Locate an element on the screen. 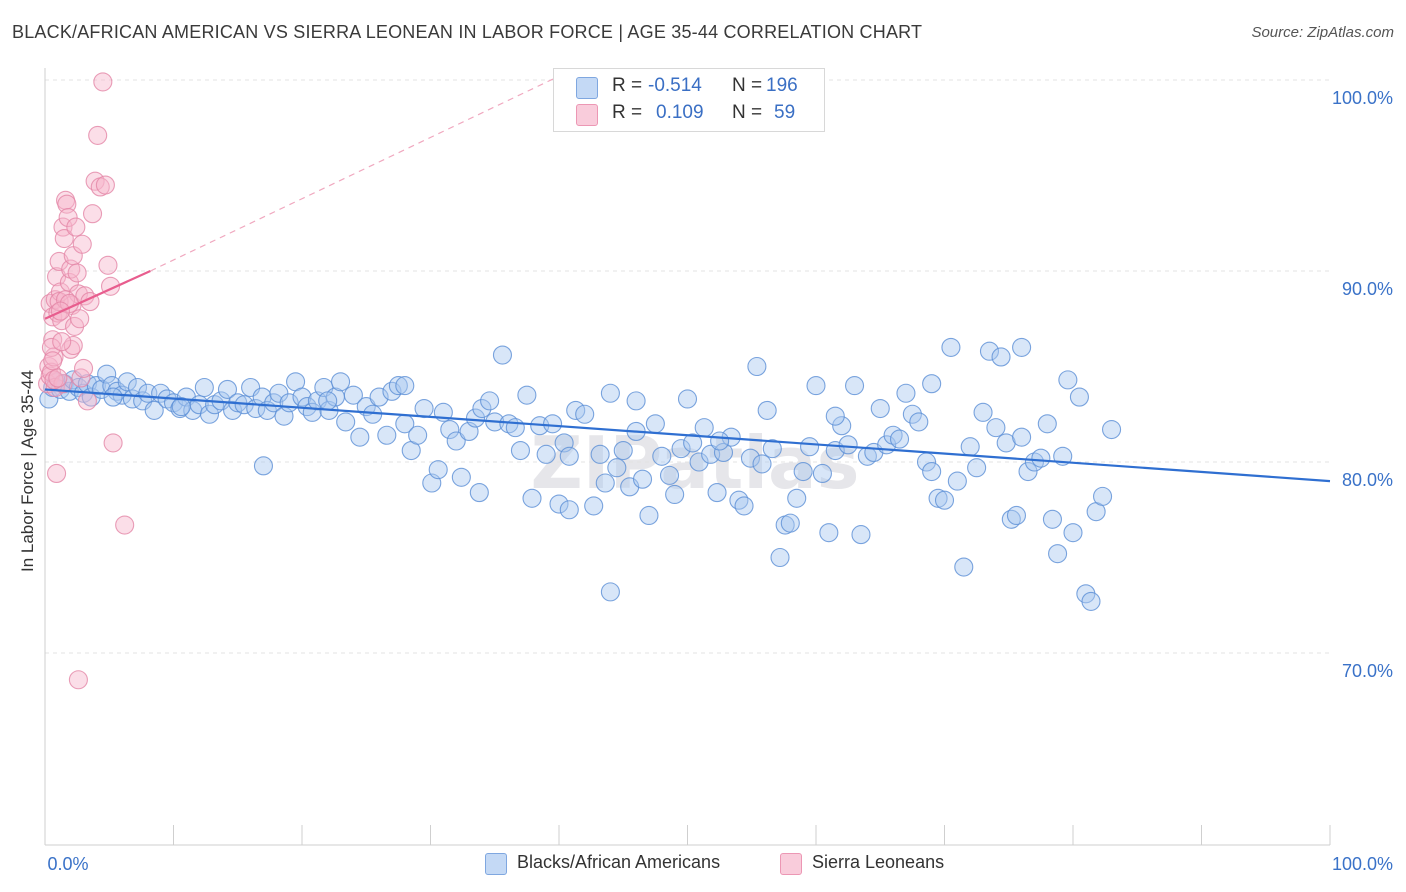 Image resolution: width=1406 pixels, height=892 pixels. y-tick-label: 70.0% is located at coordinates (1367, 671).